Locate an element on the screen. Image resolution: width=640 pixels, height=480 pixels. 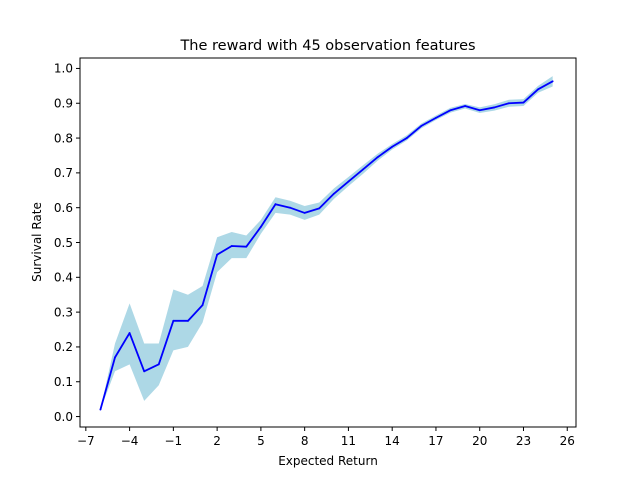
x-tick-label: −4 is located at coordinates (130, 441).